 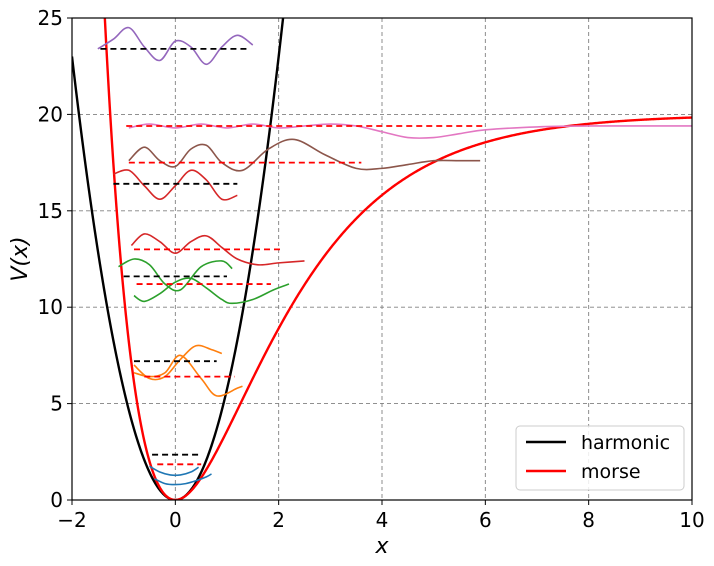 I want to click on legend-morse-label: morse, so click(x=611, y=472).